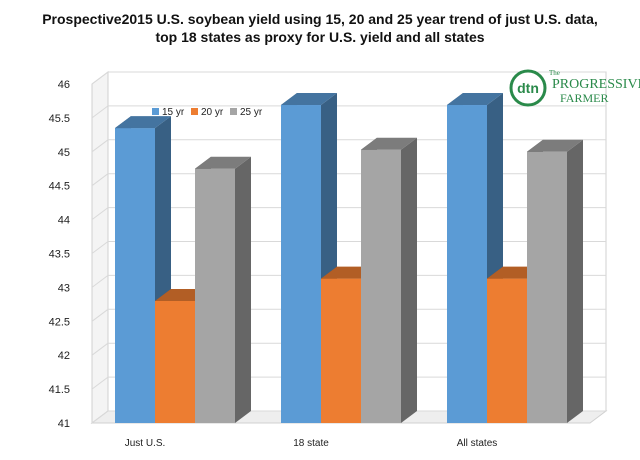 The height and width of the screenshot is (460, 640). Describe the element at coordinates (64, 424) in the screenshot. I see `y-tick-label: 41` at that location.